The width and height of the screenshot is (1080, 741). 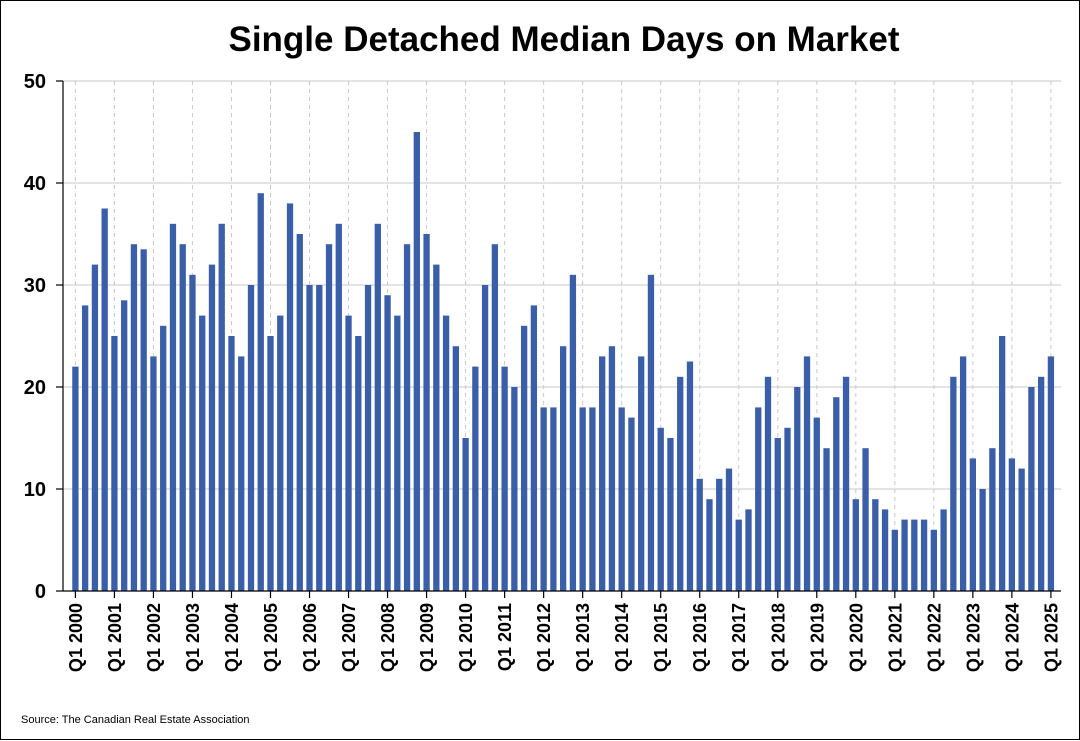 What do you see at coordinates (397, 453) in the screenshot?
I see `bar-q2-2008` at bounding box center [397, 453].